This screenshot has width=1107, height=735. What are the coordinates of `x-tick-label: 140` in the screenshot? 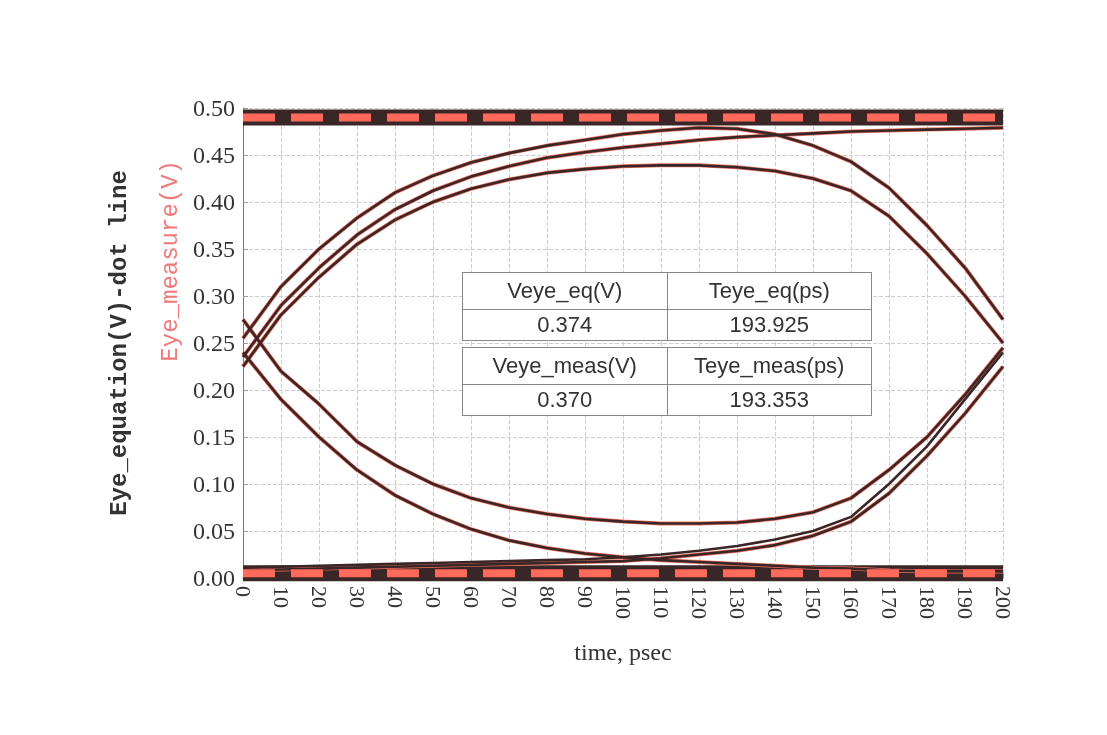 It's located at (775, 602).